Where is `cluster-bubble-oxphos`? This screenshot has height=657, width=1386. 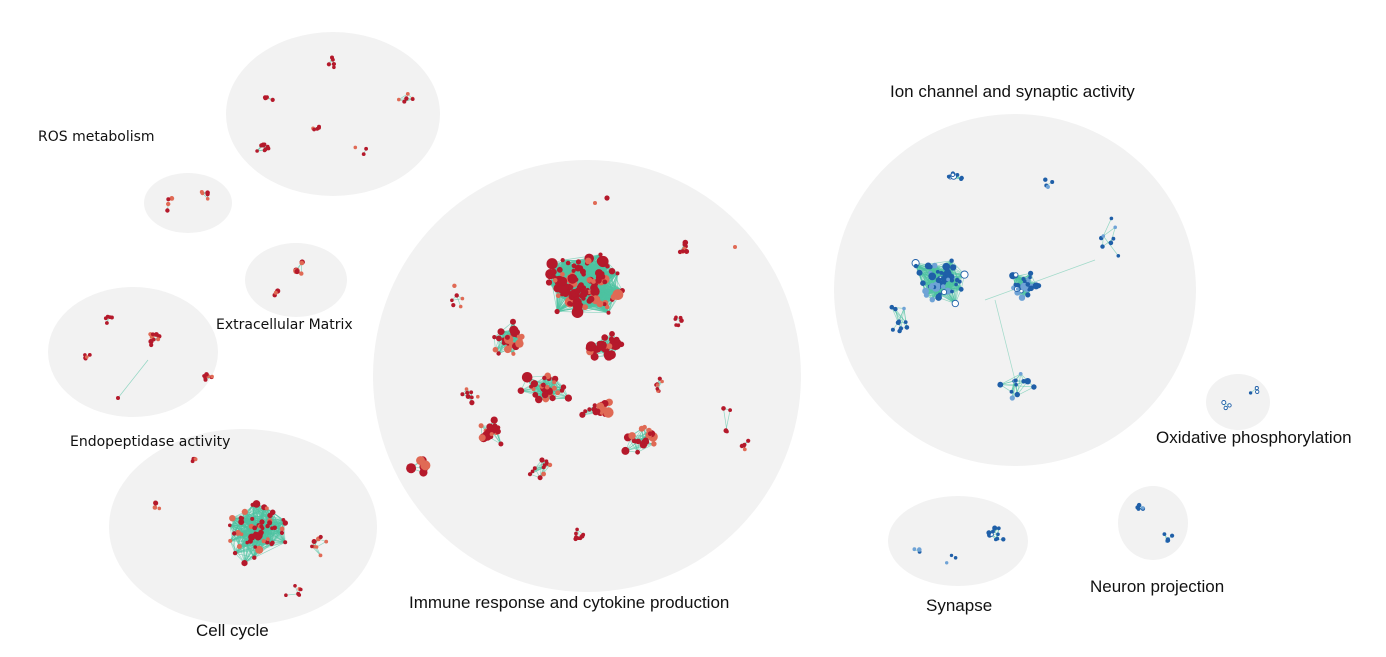
cluster-bubble-oxphos is located at coordinates (1238, 402).